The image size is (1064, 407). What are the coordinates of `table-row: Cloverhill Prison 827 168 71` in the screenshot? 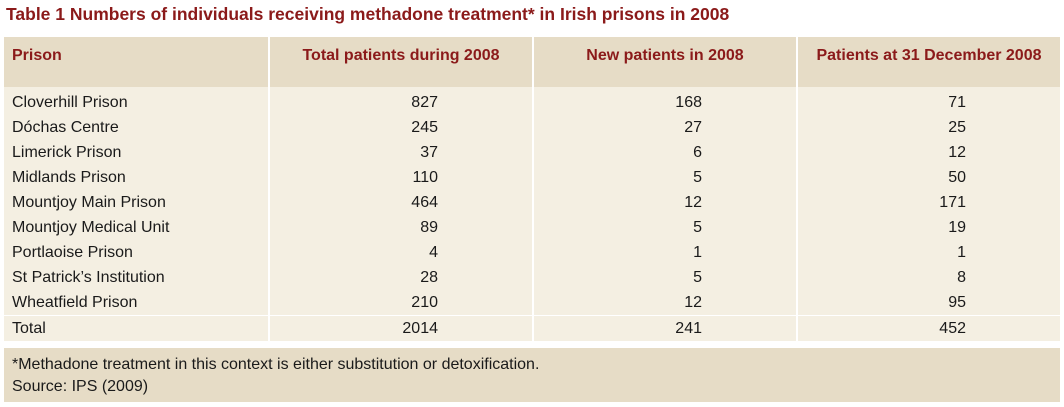 It's located at (532, 101).